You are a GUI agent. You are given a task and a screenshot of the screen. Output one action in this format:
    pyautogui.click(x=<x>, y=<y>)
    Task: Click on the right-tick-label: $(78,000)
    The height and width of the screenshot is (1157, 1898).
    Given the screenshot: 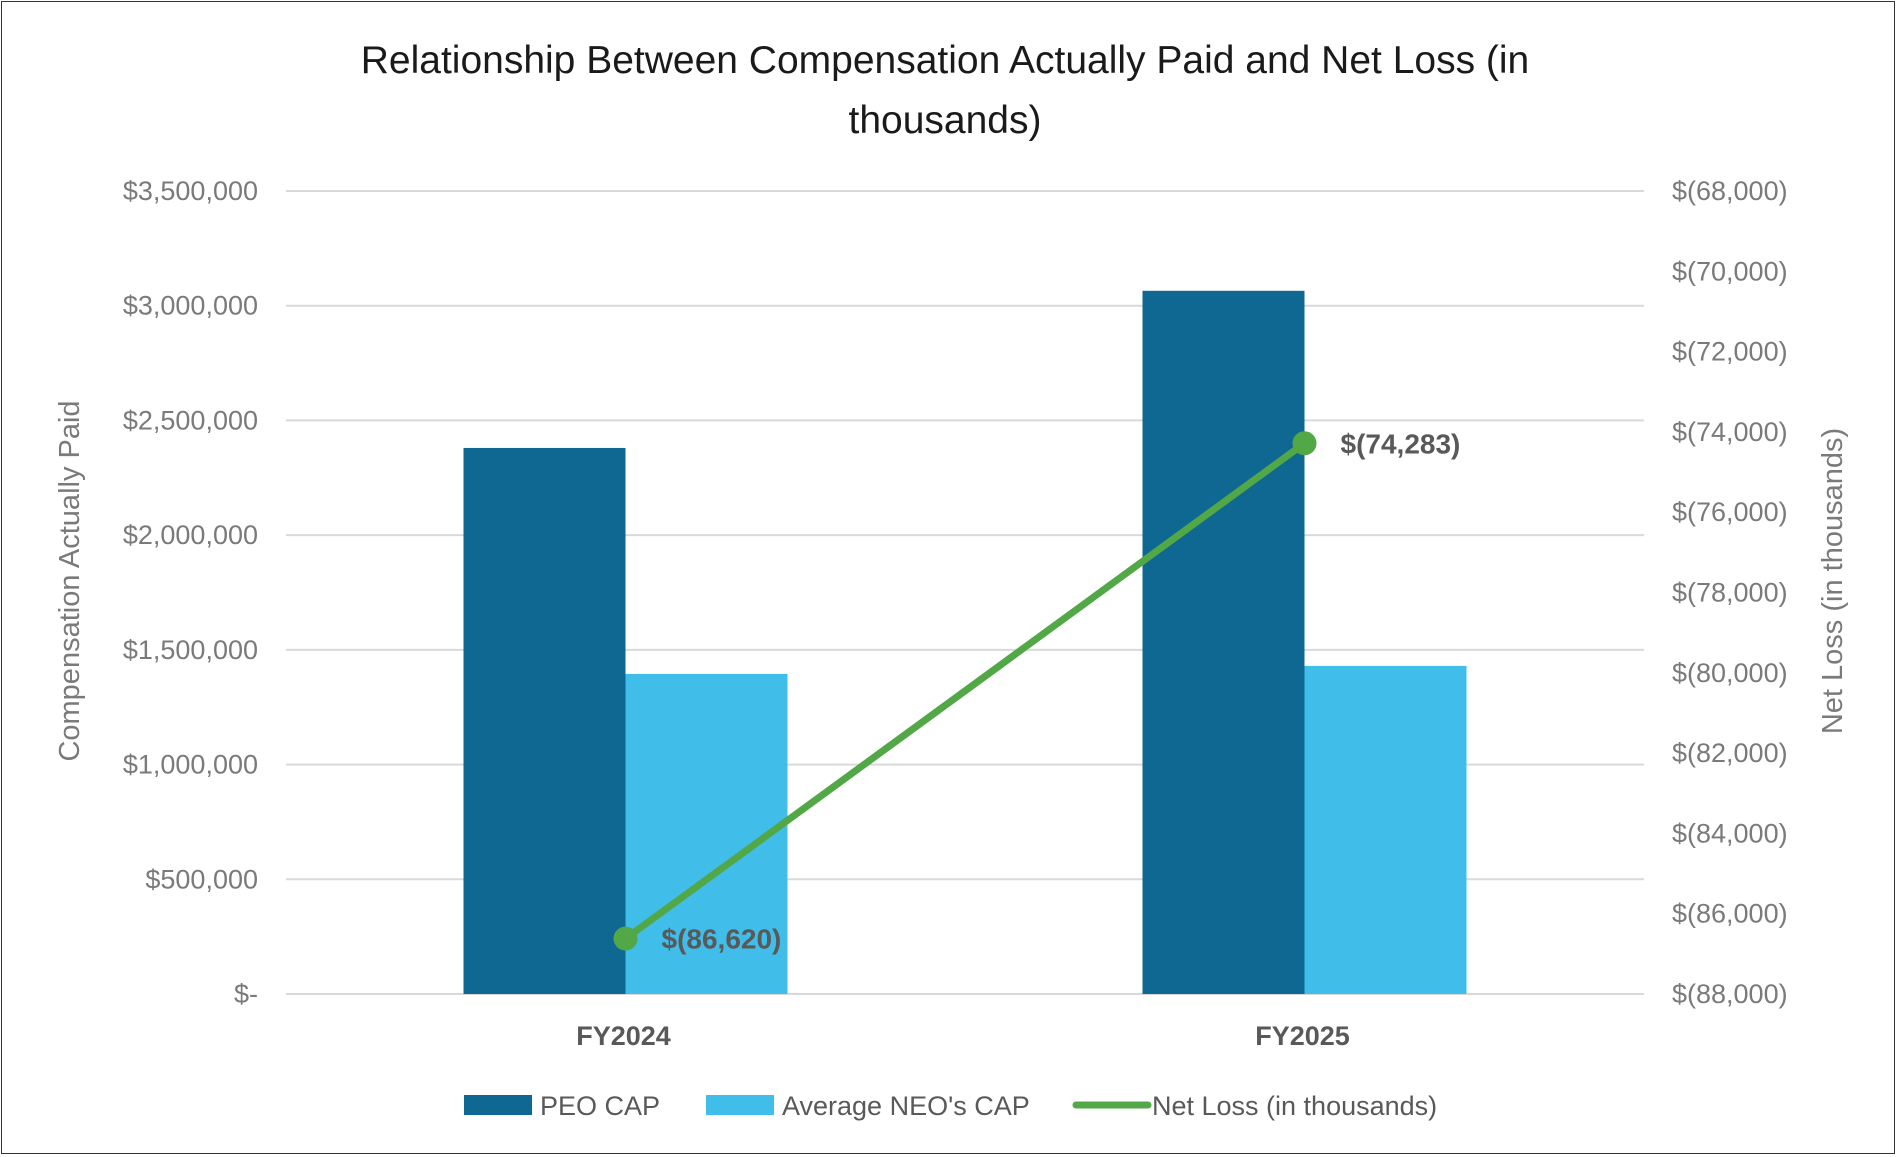 What is the action you would take?
    pyautogui.click(x=1730, y=593)
    